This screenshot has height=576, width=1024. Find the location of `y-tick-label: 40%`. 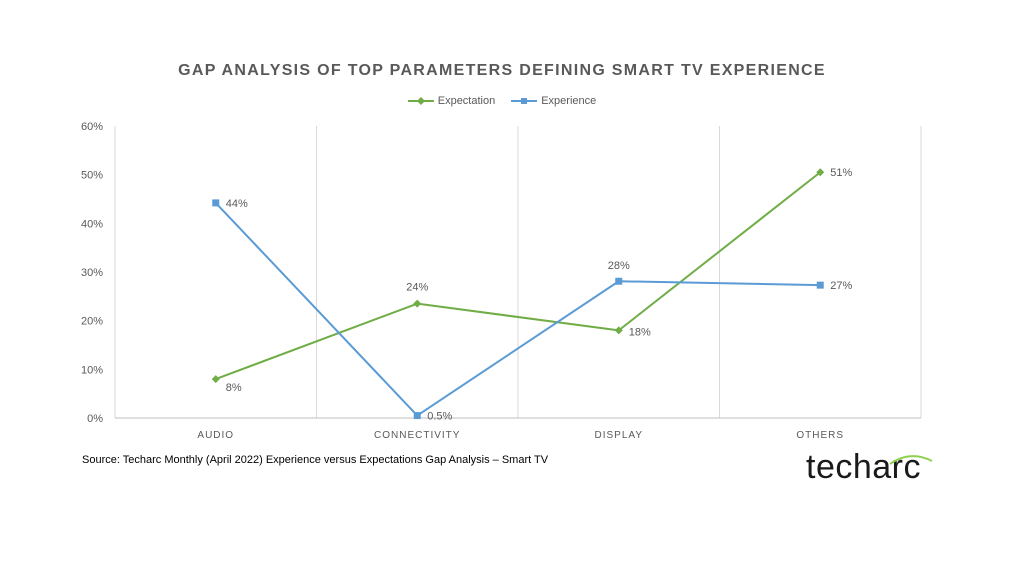

y-tick-label: 40% is located at coordinates (92, 224).